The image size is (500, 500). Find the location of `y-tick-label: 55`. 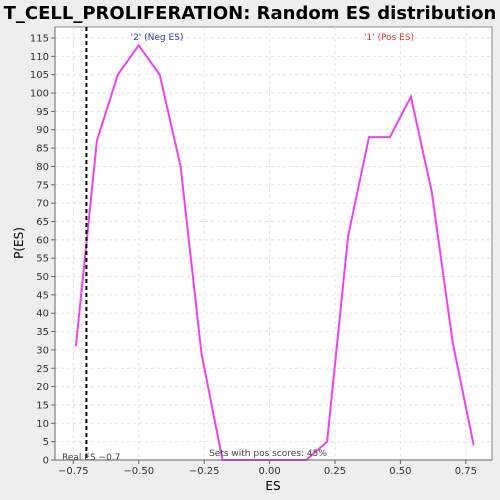

y-tick-label: 55 is located at coordinates (42, 259).